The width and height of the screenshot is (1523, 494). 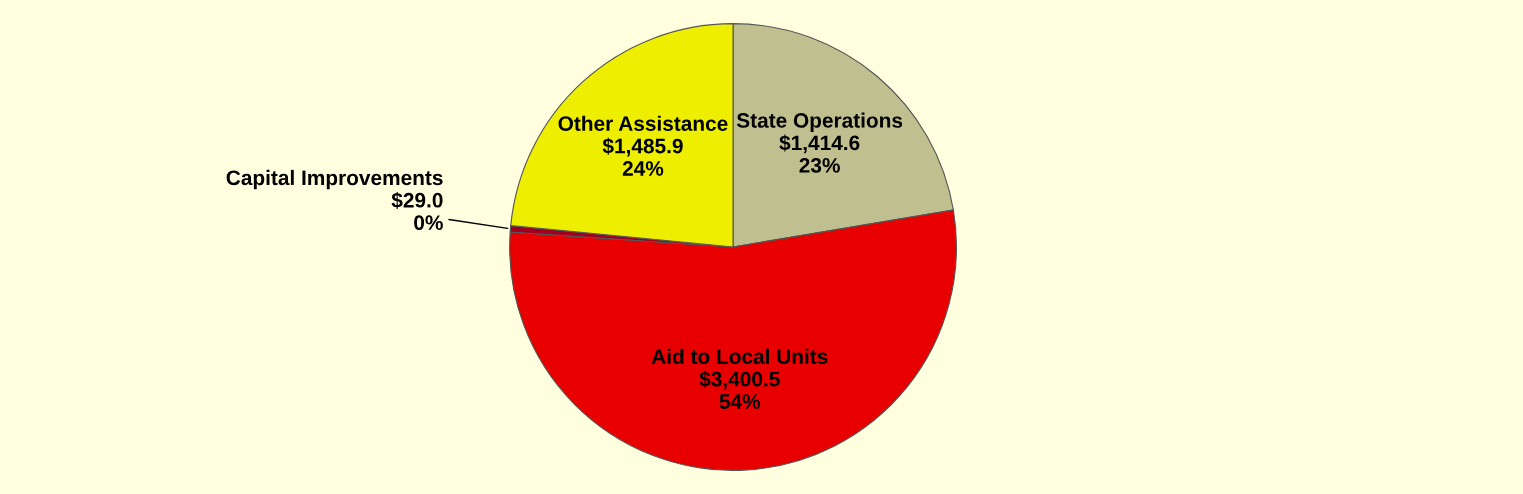 I want to click on slice-label: State Operations, so click(x=819, y=122).